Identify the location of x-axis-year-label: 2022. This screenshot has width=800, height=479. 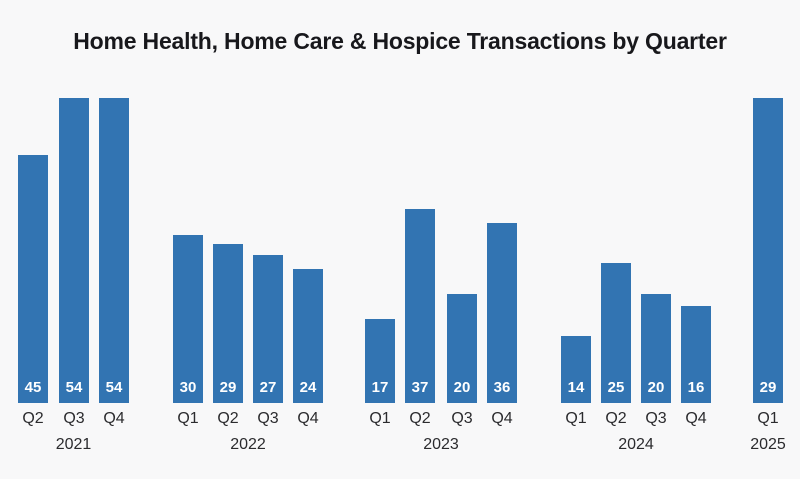
(248, 444).